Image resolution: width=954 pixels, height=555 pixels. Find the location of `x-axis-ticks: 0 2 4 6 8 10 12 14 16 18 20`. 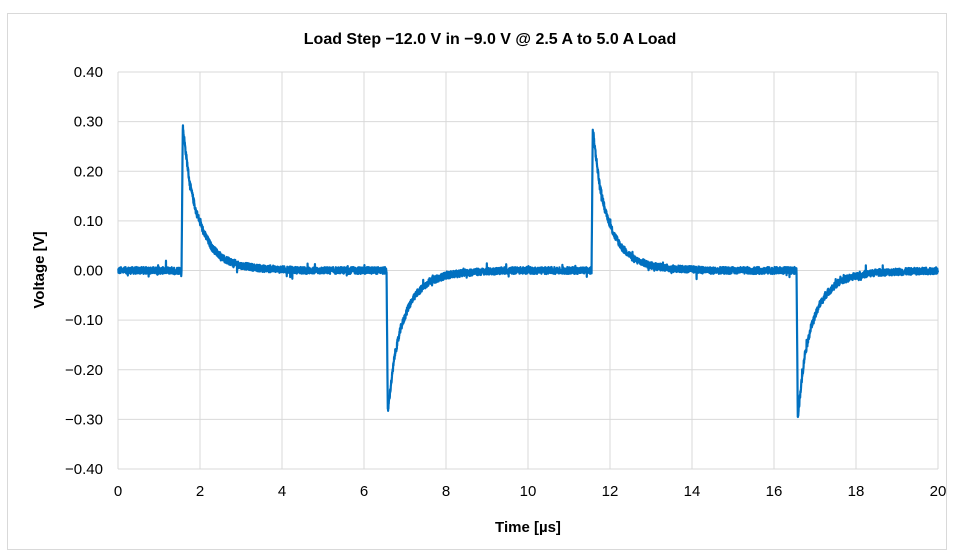

x-axis-ticks: 0 2 4 6 8 10 12 14 16 18 20 is located at coordinates (530, 491).